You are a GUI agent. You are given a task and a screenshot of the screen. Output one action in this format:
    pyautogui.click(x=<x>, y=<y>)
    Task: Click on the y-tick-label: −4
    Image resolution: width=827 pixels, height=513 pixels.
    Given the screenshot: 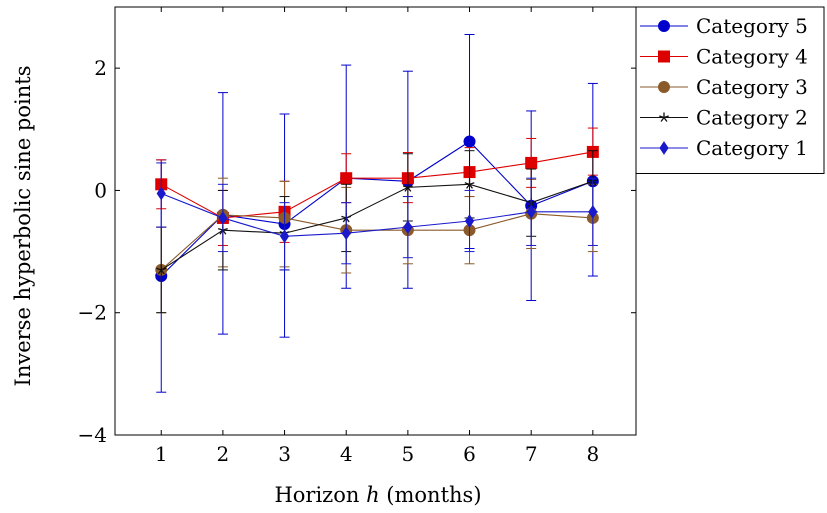 What is the action you would take?
    pyautogui.click(x=92, y=435)
    